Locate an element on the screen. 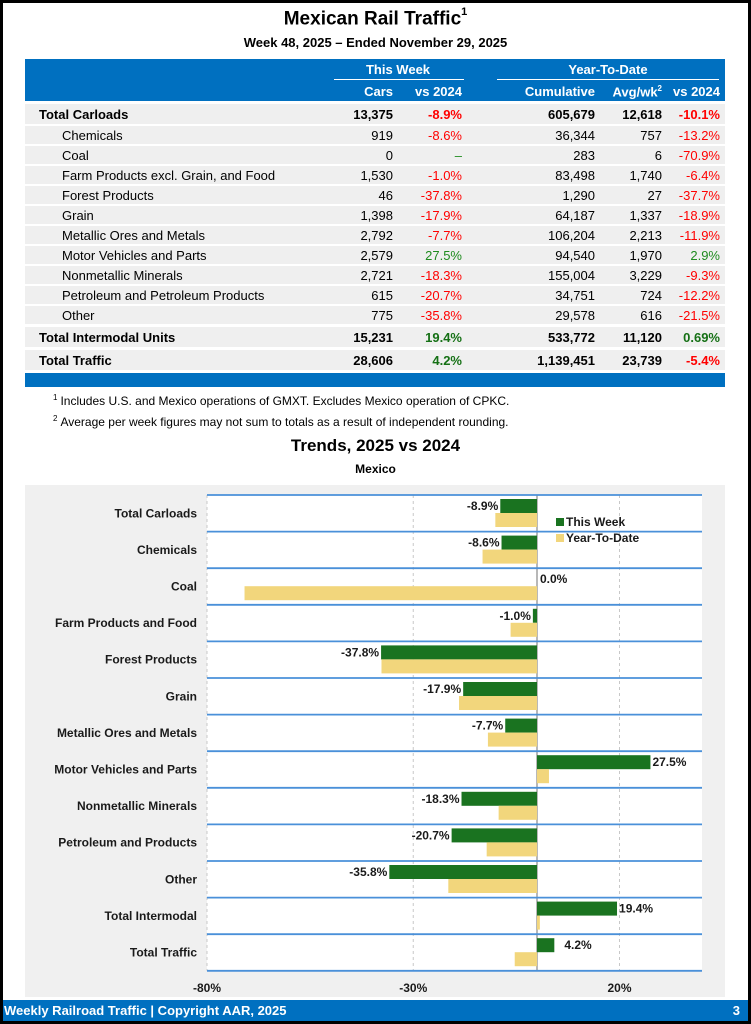 The height and width of the screenshot is (1024, 751). table-row: Other 775 -35.8% 29,578 616 -21.5% is located at coordinates (375, 315).